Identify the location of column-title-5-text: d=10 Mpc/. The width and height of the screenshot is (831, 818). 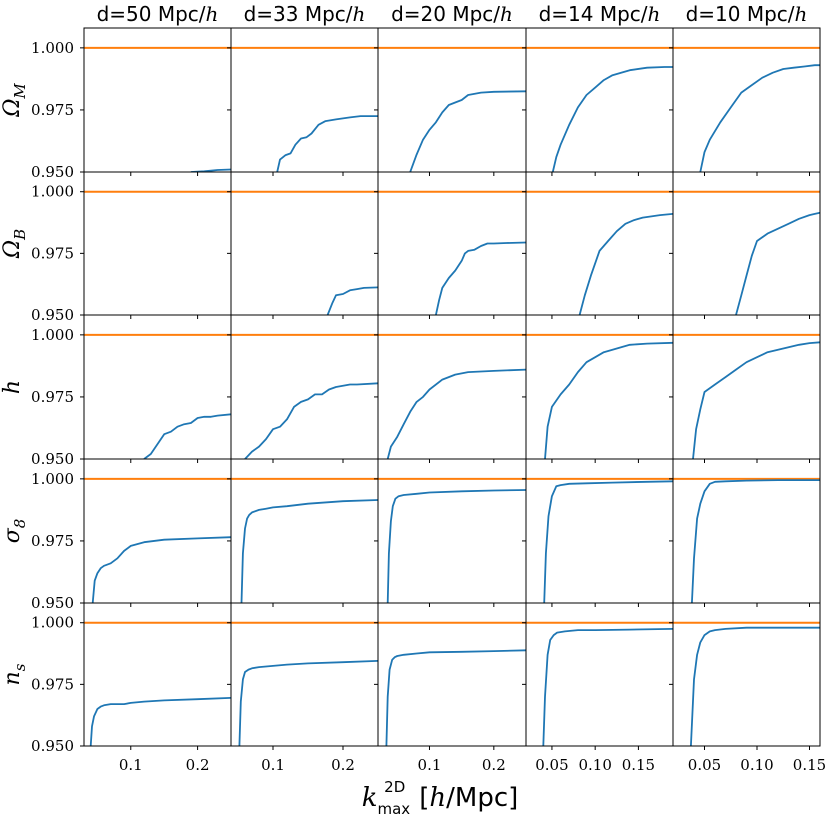
(740, 14).